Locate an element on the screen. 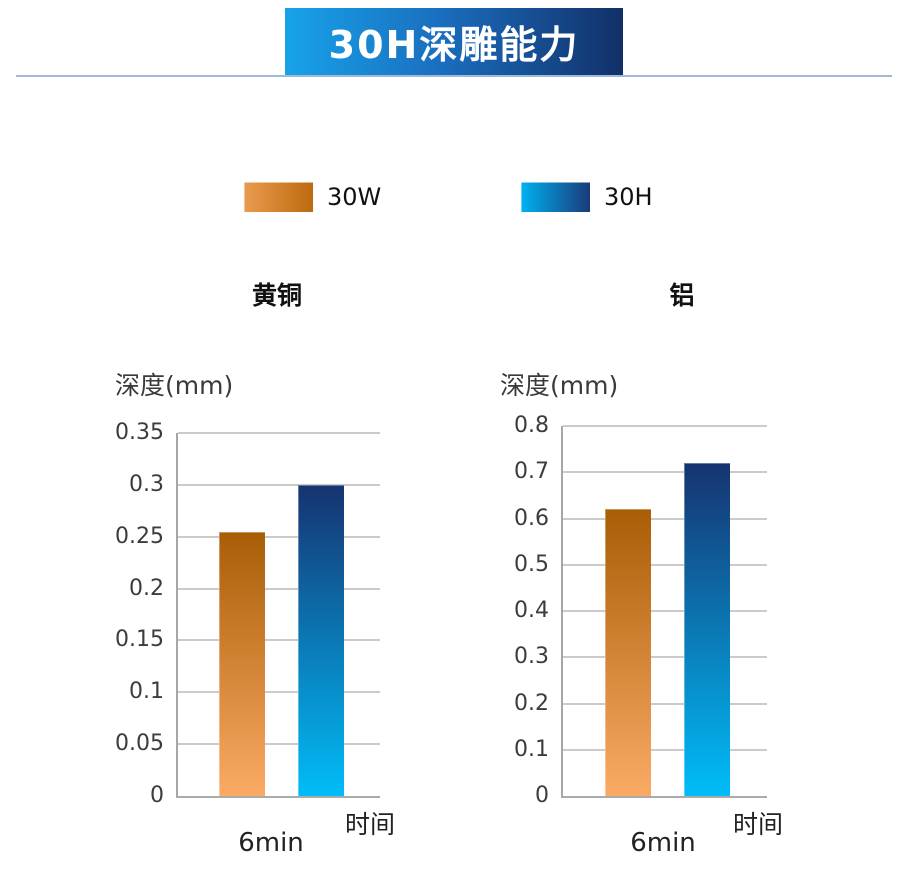 This screenshot has width=908, height=879. y-tick-label: 0.15 is located at coordinates (139, 640).